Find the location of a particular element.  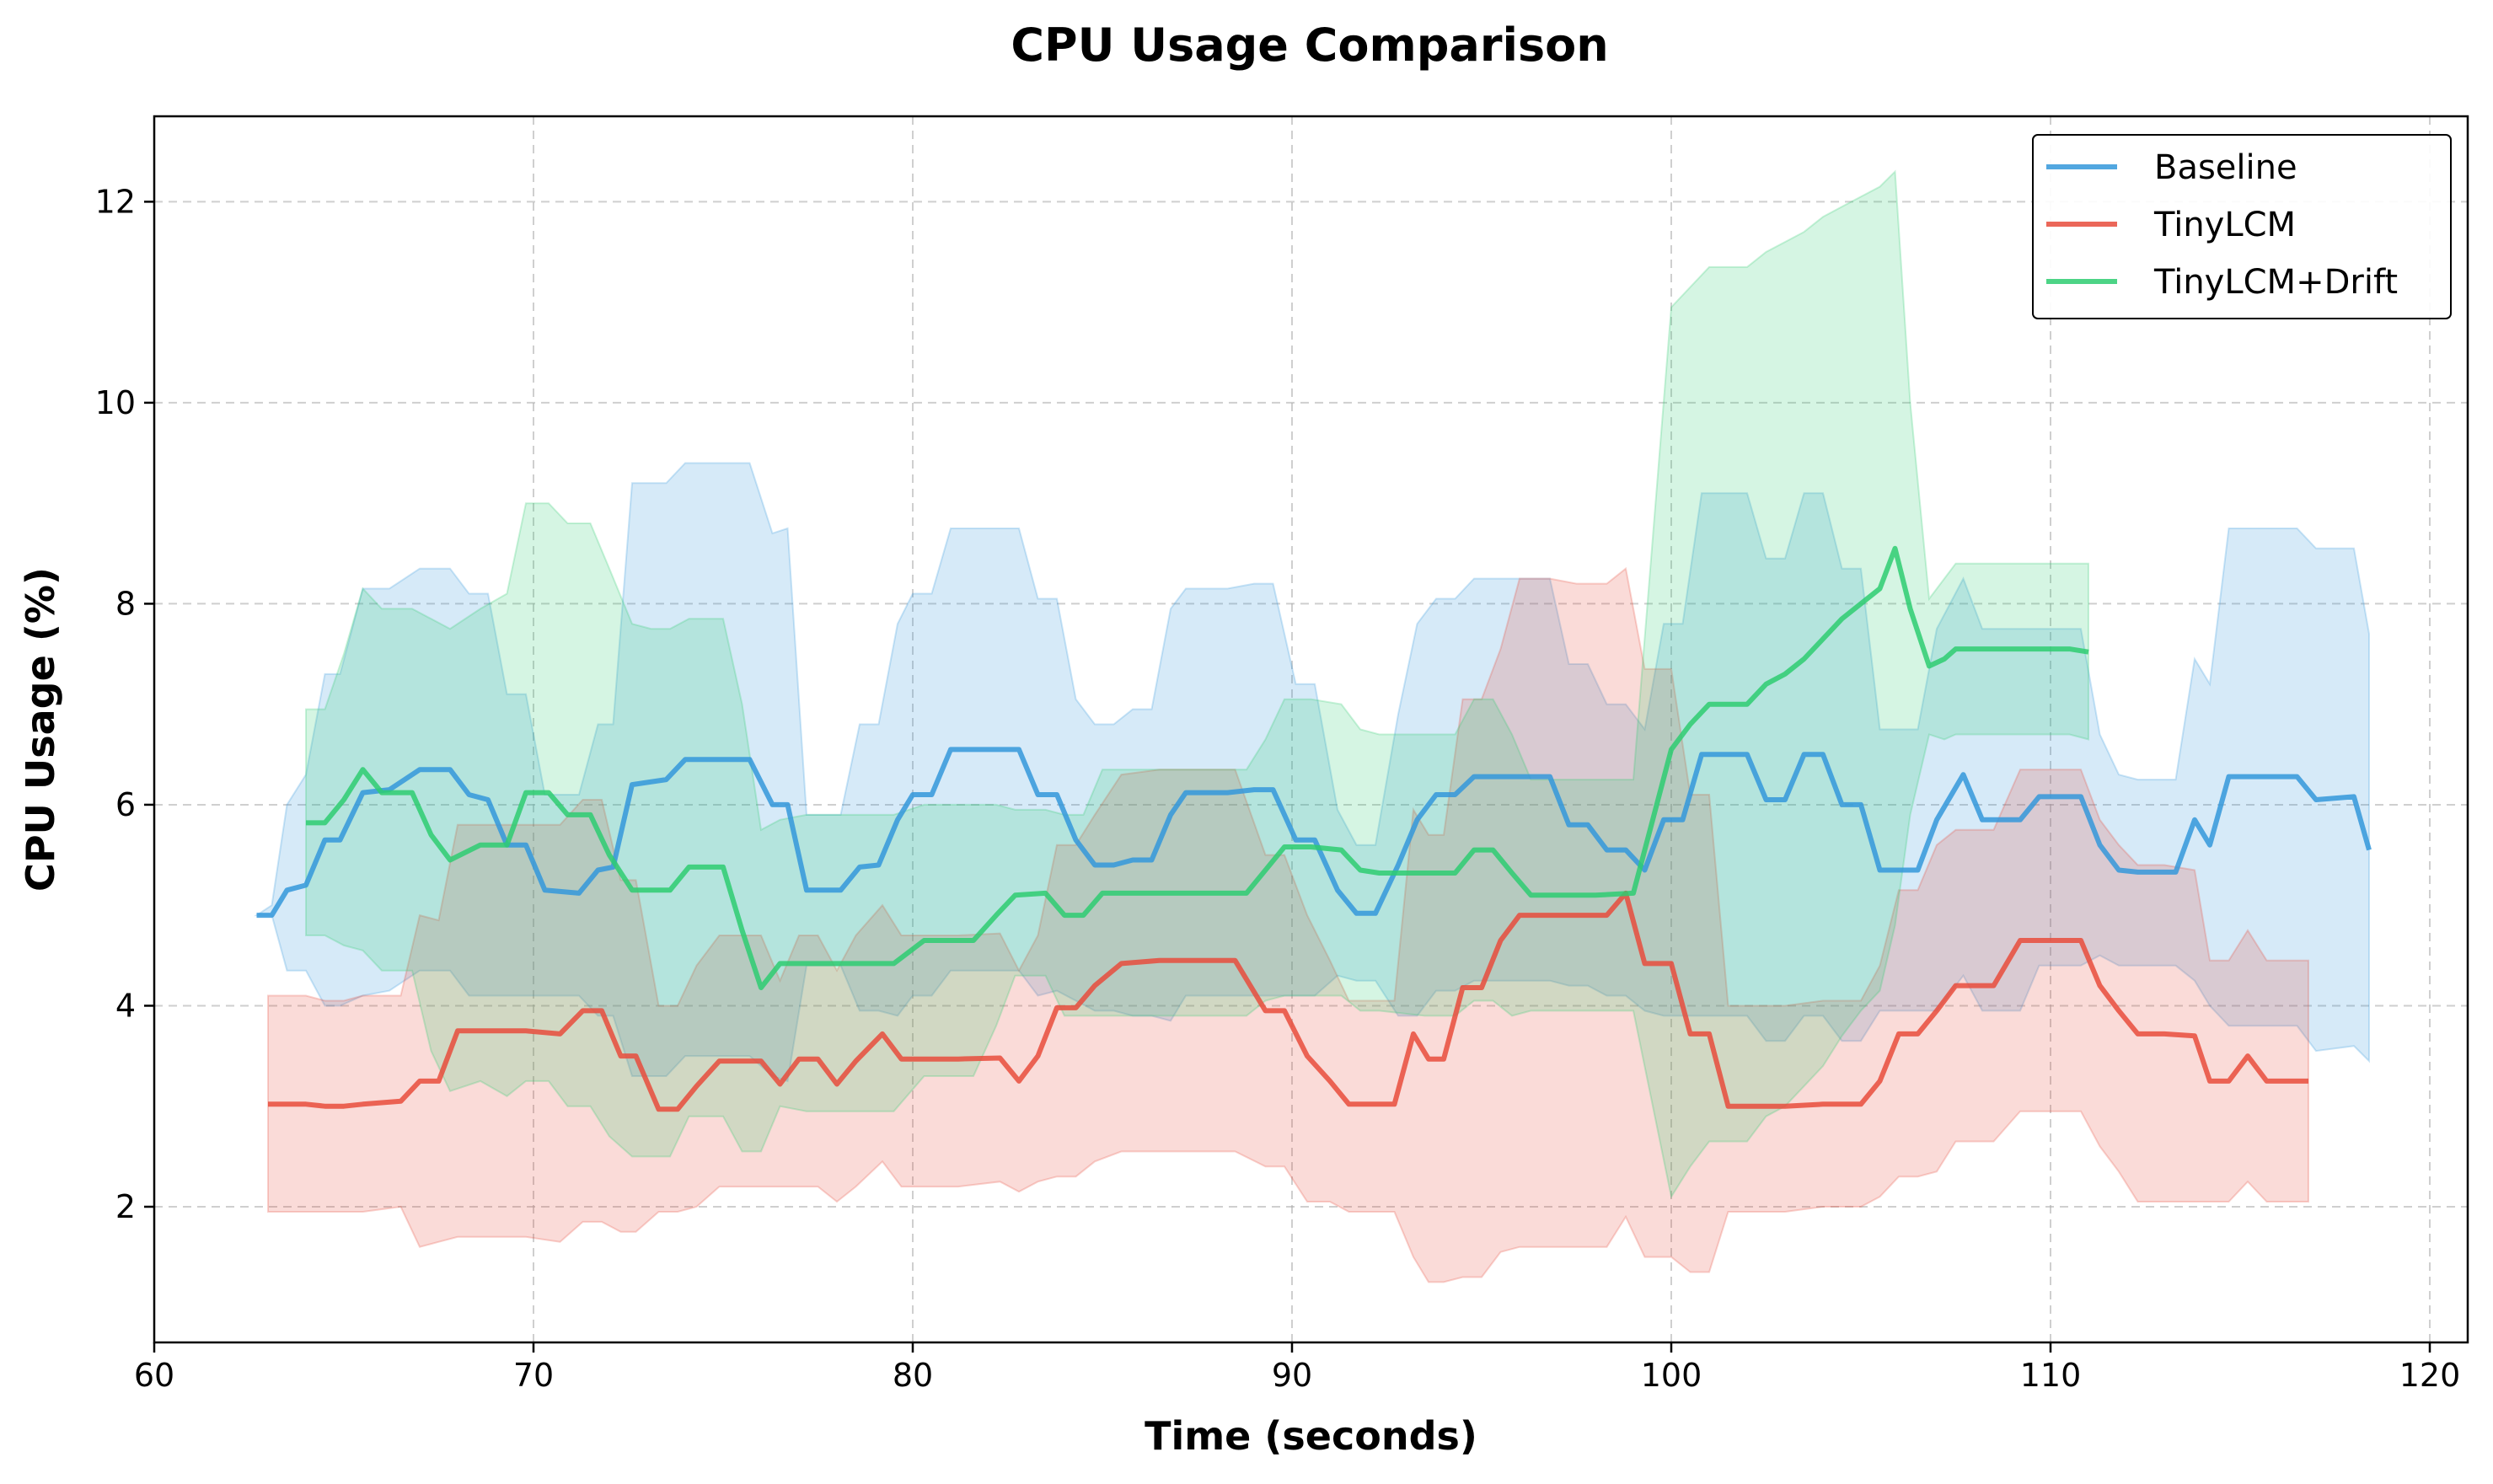

x-tick-label: 70 is located at coordinates (533, 1375).